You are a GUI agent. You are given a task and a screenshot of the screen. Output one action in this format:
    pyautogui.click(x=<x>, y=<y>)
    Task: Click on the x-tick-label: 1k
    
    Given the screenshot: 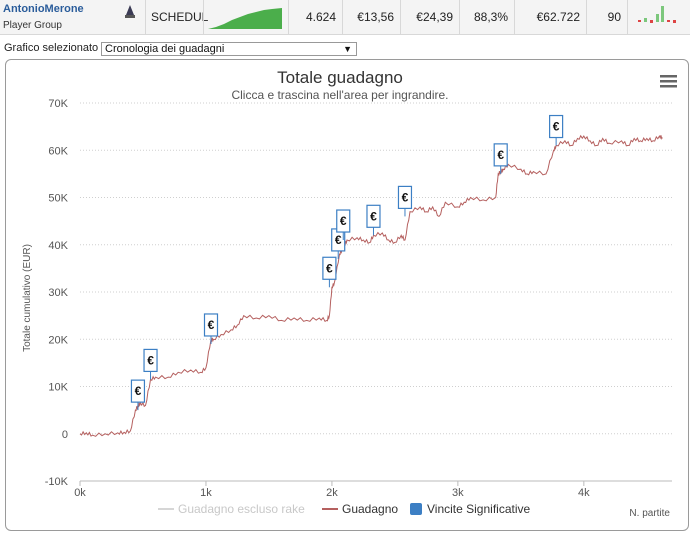 What is the action you would take?
    pyautogui.click(x=206, y=493)
    